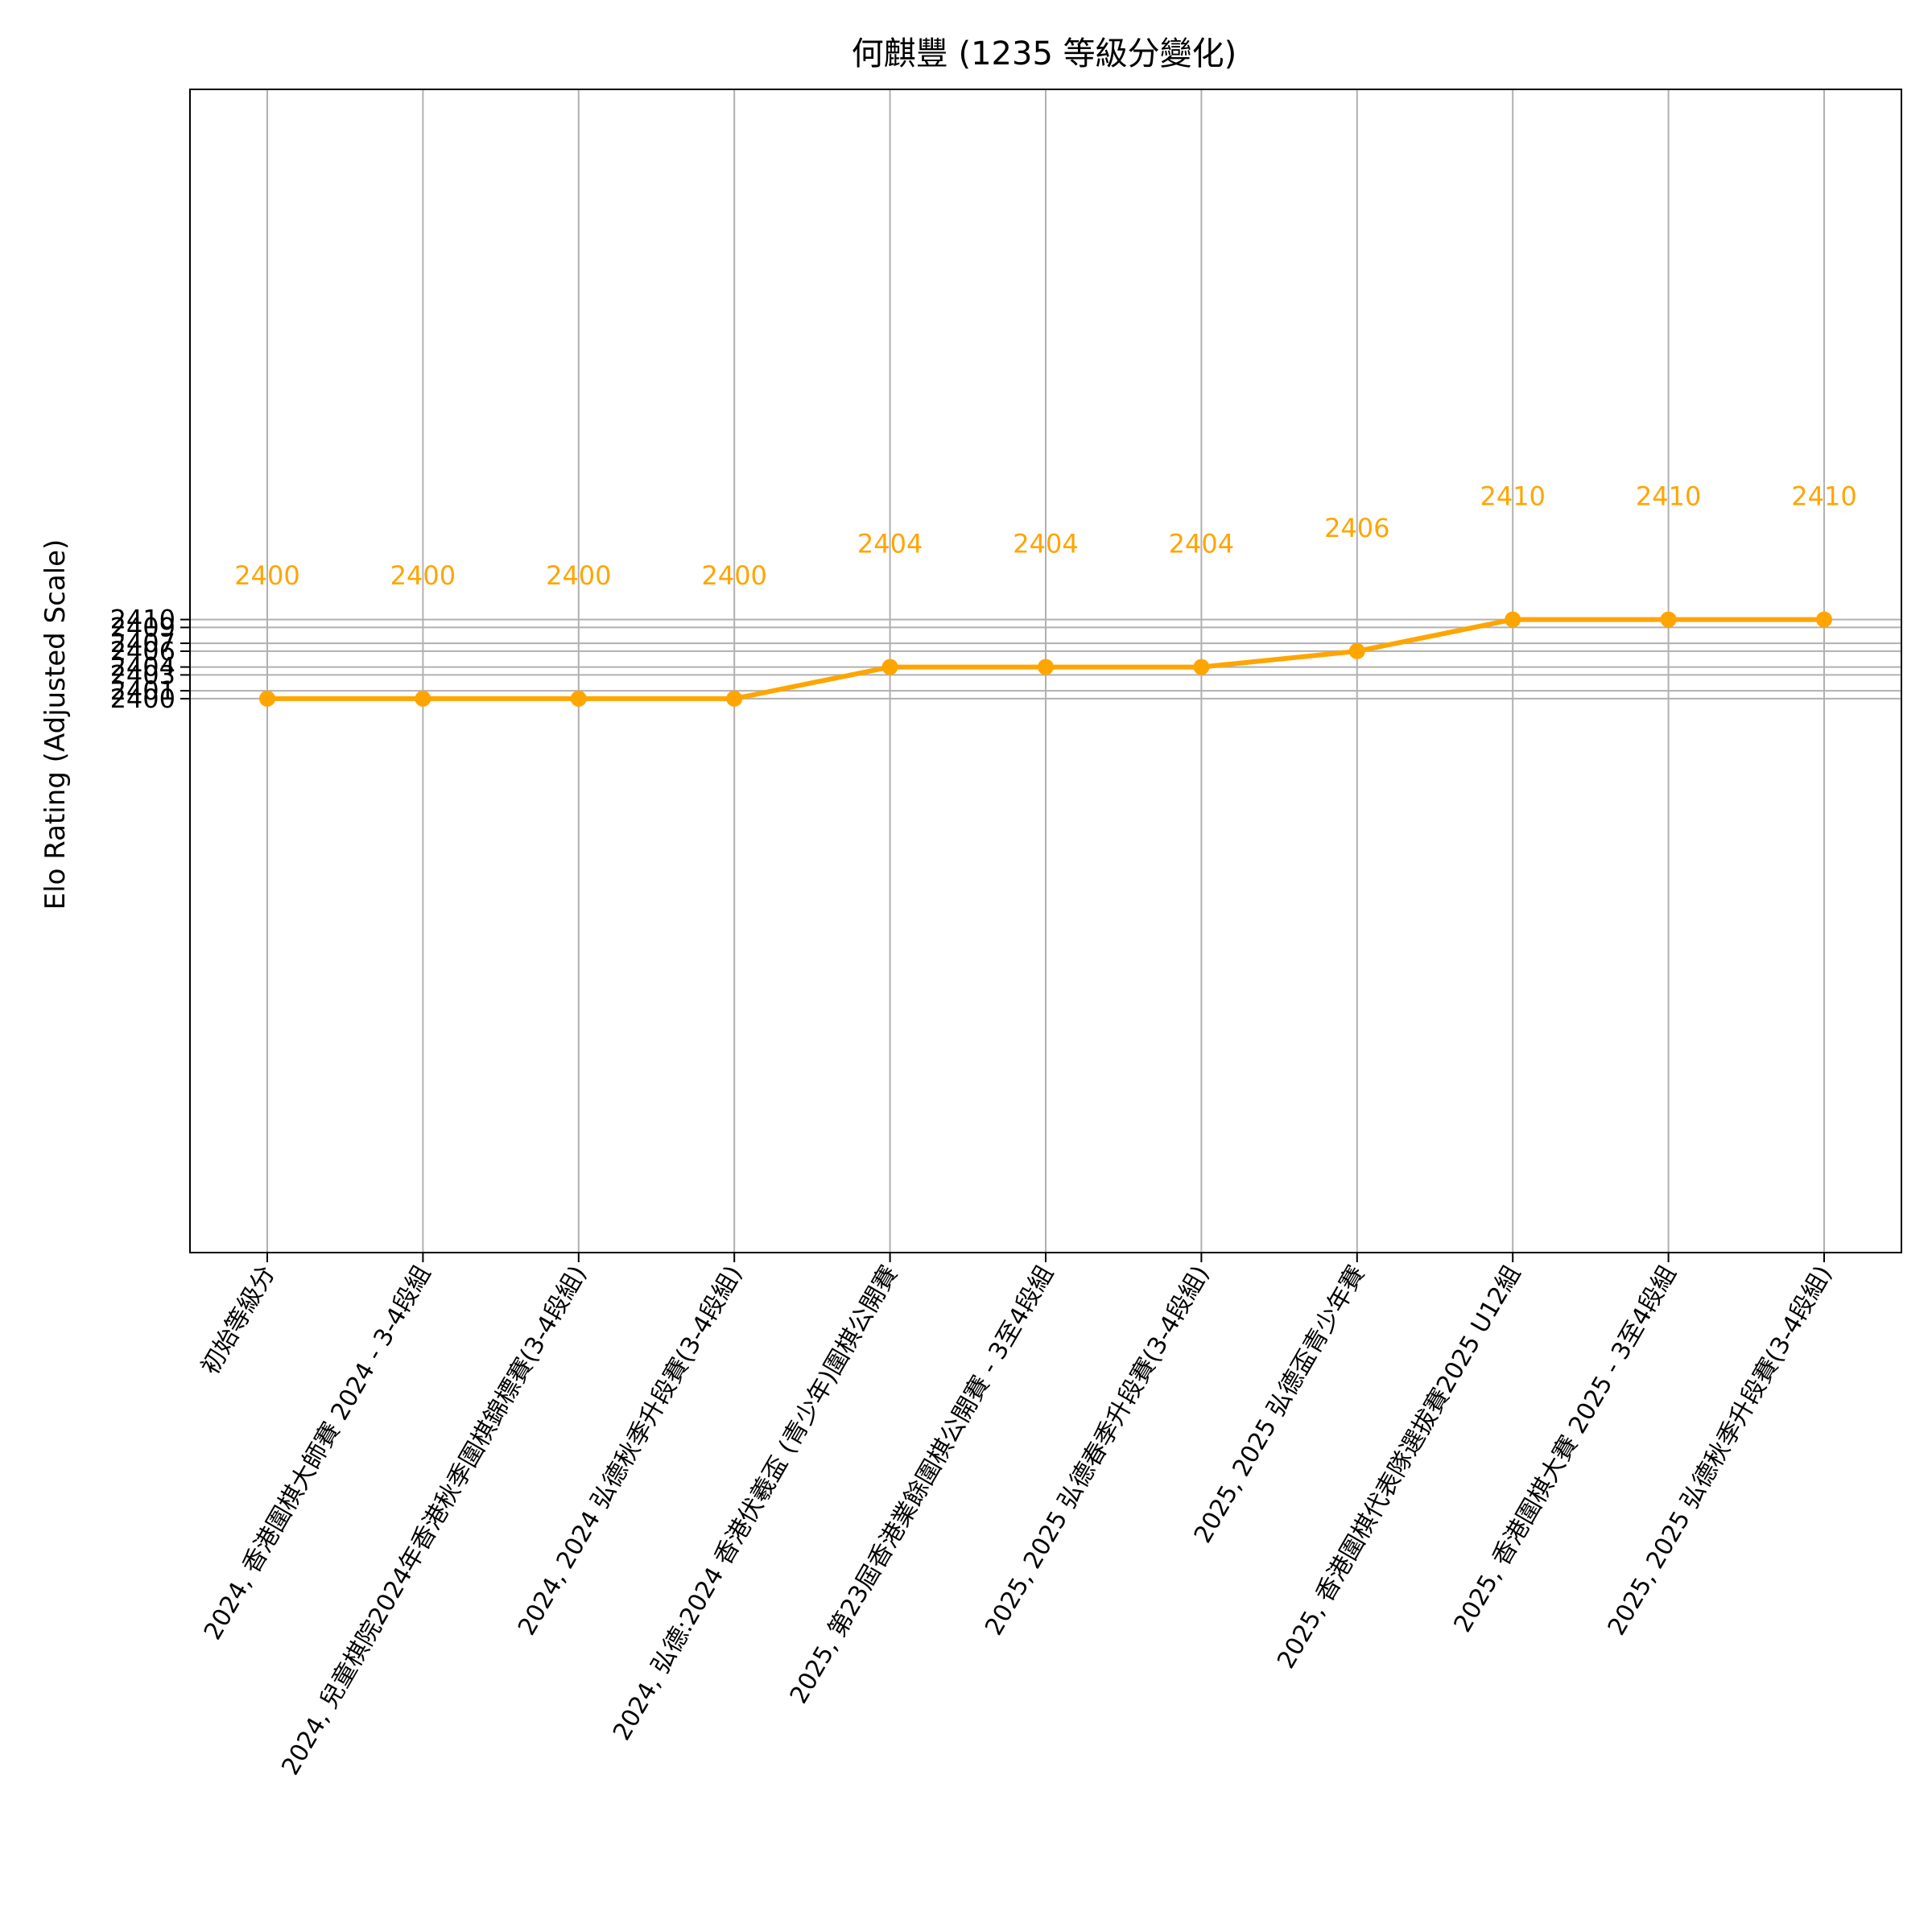 This screenshot has width=1932, height=1932. I want to click on y-tick-label: 2410, so click(142, 620).